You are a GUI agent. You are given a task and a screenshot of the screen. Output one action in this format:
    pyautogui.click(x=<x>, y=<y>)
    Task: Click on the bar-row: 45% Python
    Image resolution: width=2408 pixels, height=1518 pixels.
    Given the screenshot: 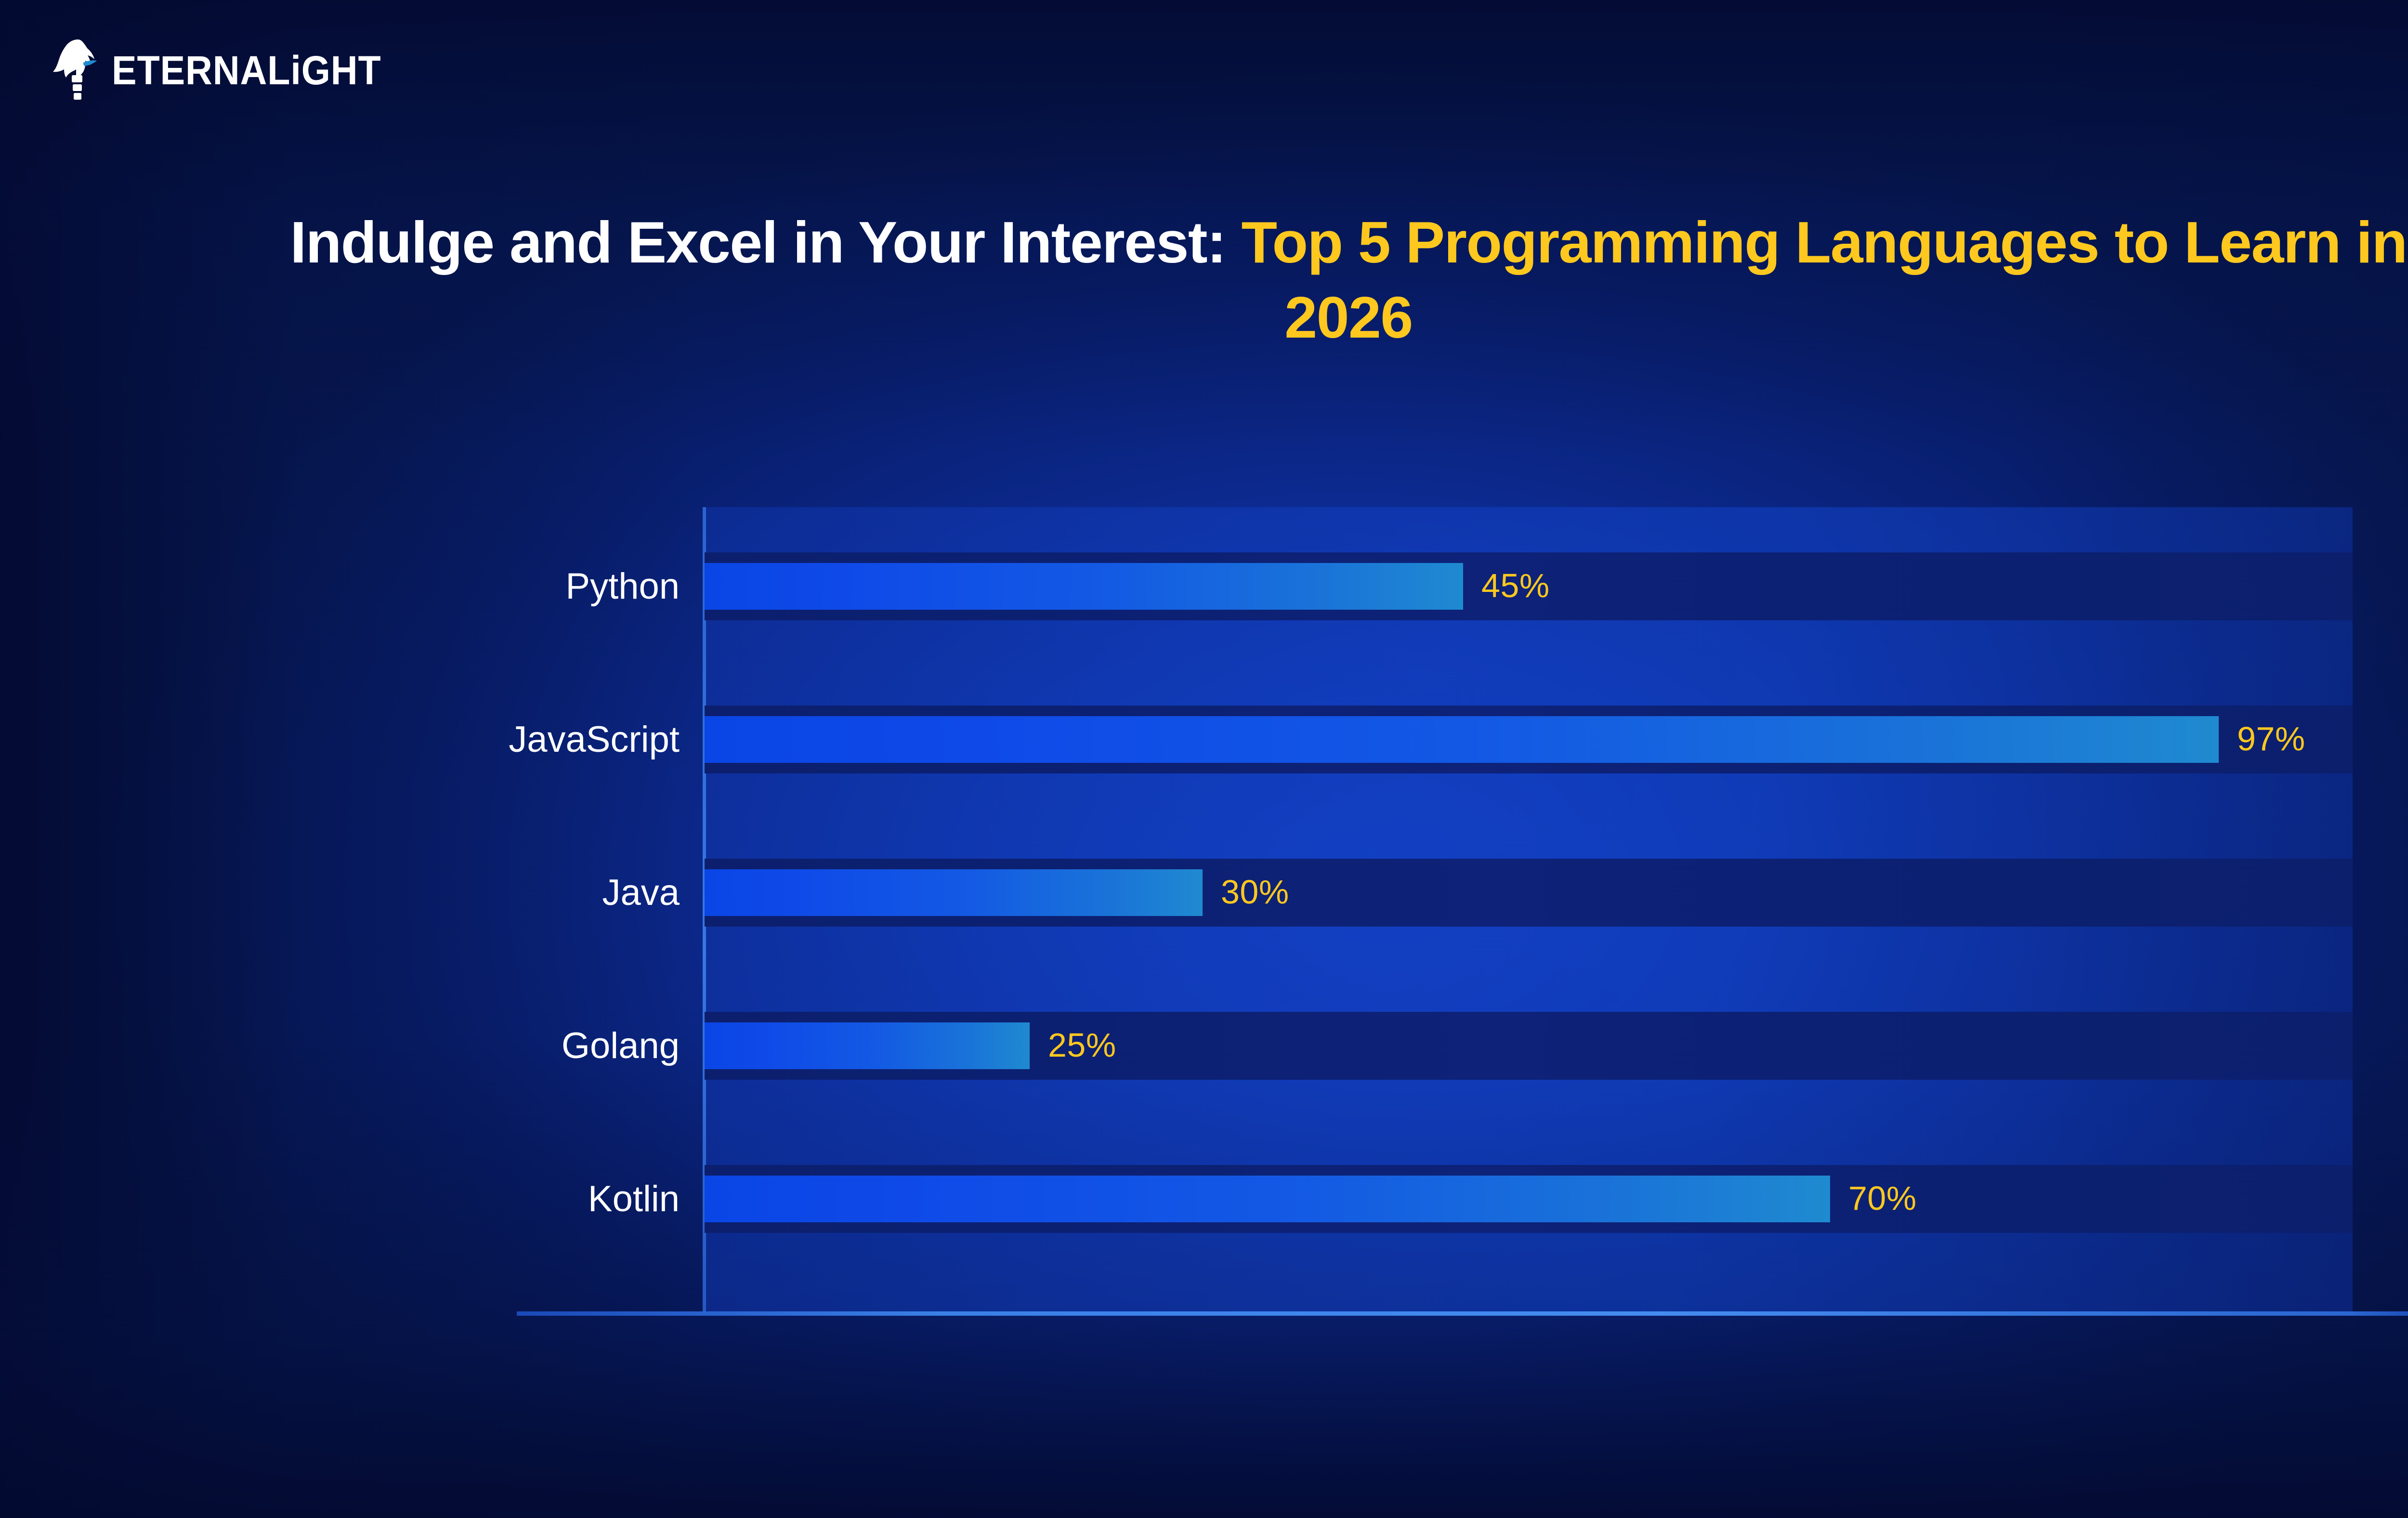 What is the action you would take?
    pyautogui.click(x=1459, y=586)
    